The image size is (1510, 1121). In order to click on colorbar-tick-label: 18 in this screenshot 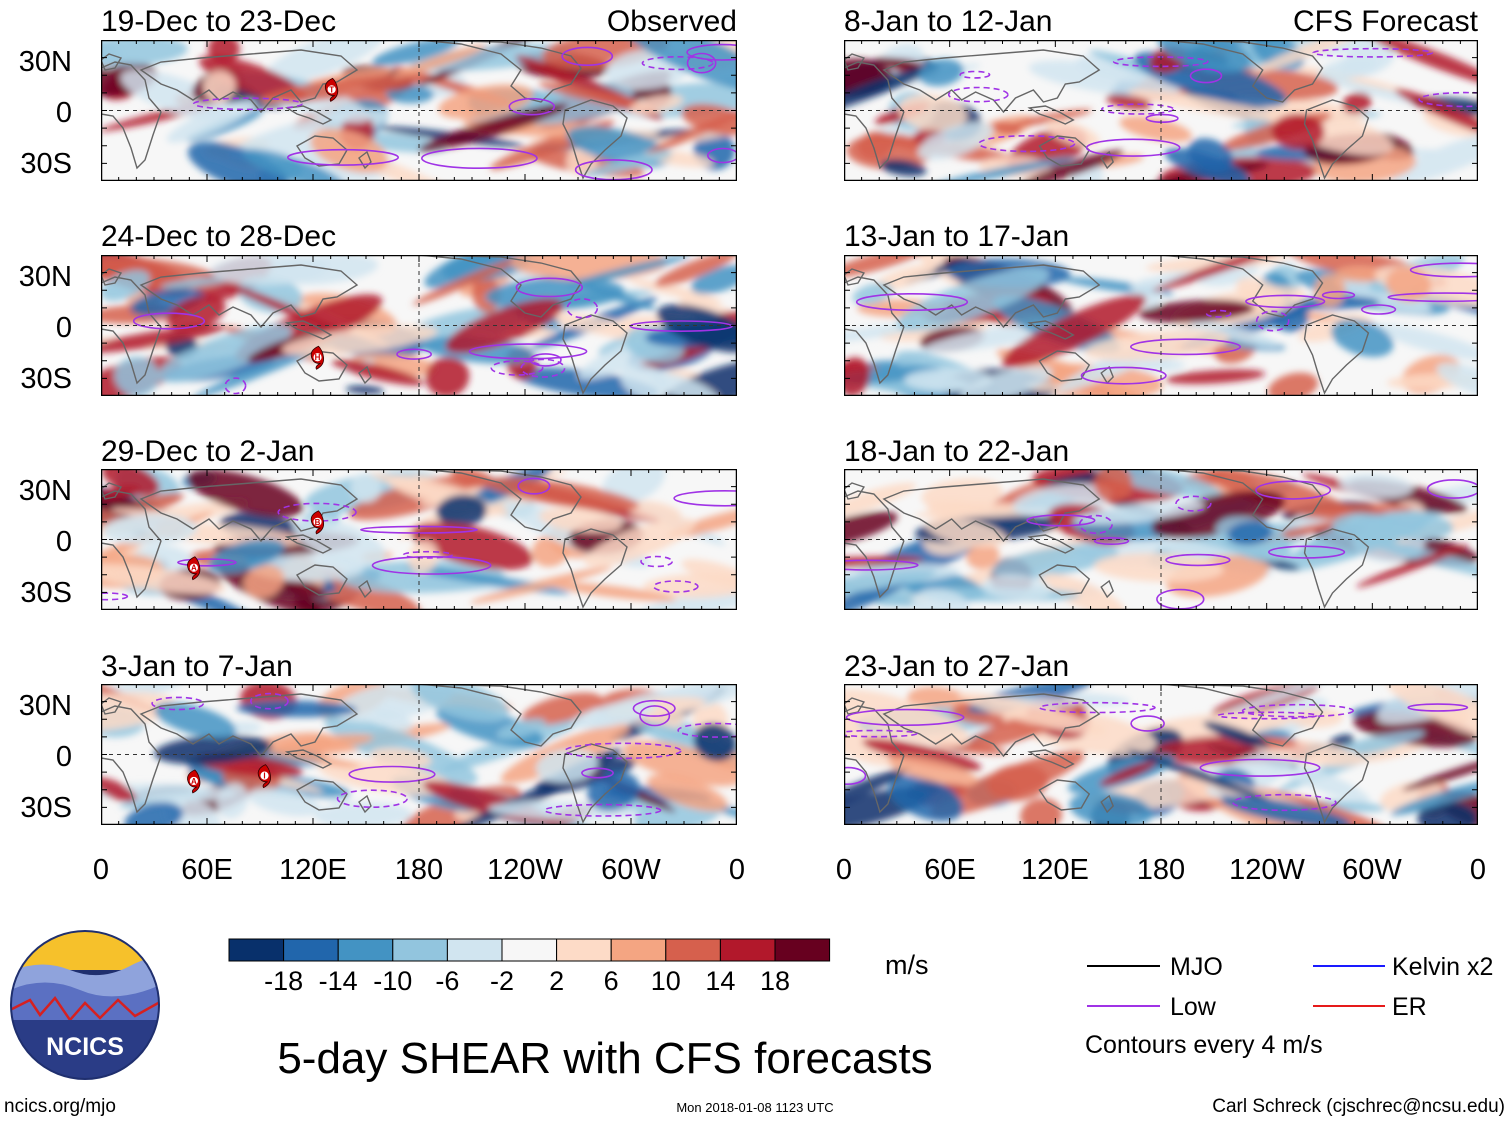, I will do `click(775, 981)`.